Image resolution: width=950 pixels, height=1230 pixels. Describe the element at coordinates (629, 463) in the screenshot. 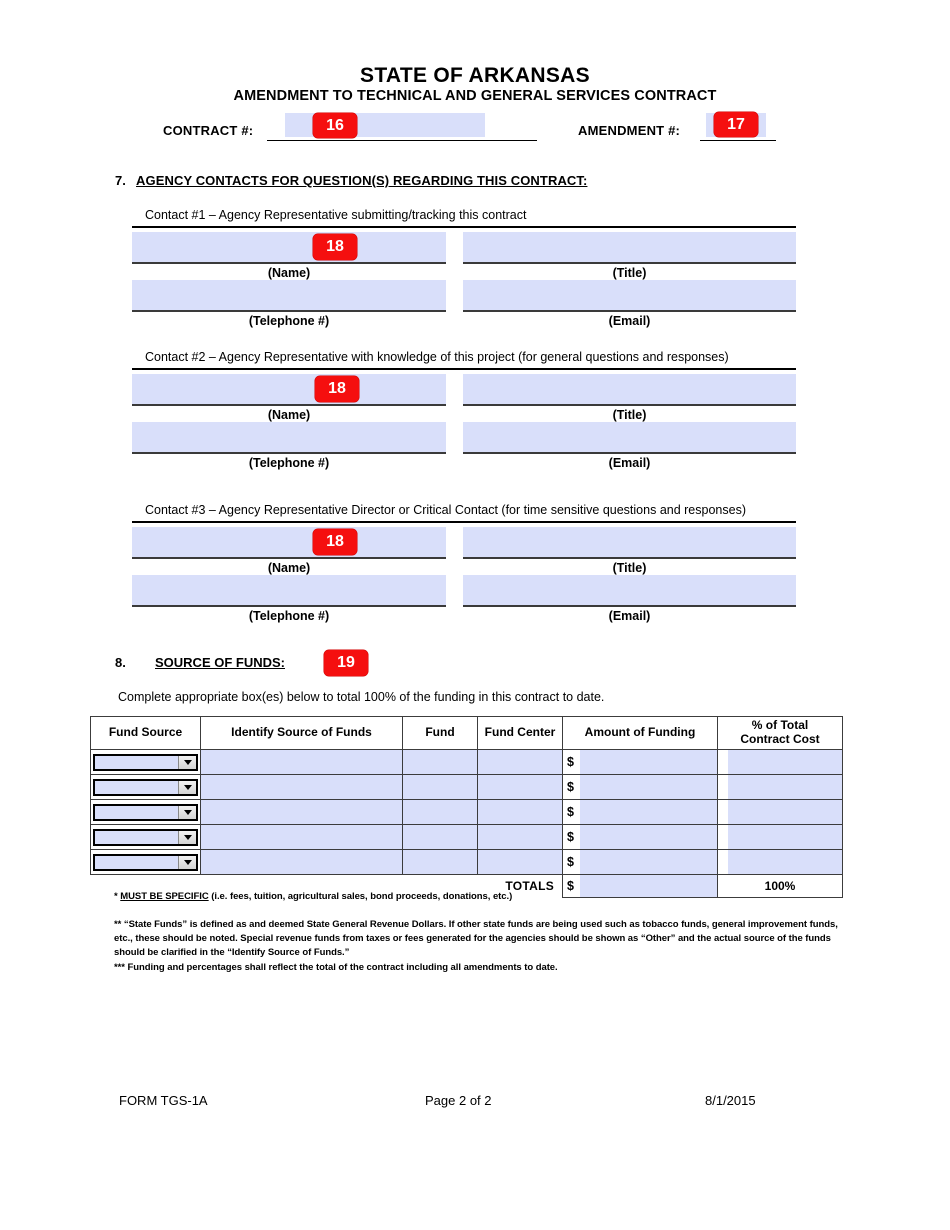

I see `contact-2-email-caption: (Email)` at that location.